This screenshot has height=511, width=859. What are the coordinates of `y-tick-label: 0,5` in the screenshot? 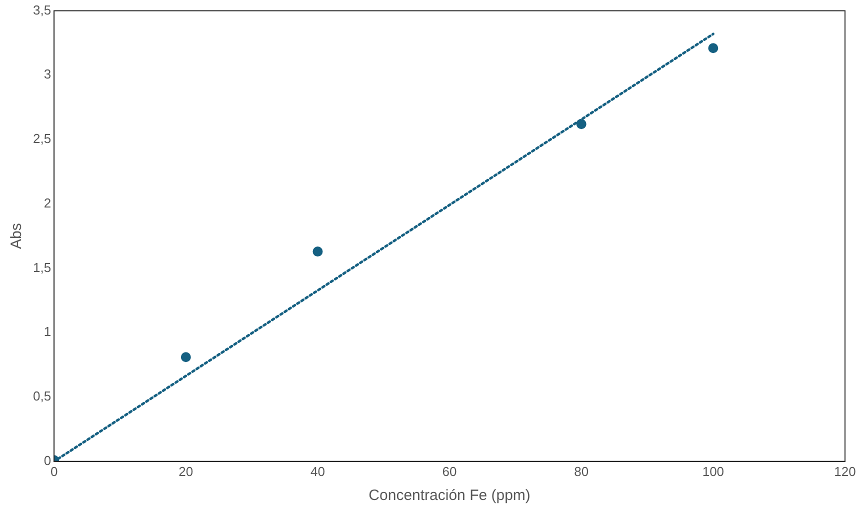 It's located at (42, 396).